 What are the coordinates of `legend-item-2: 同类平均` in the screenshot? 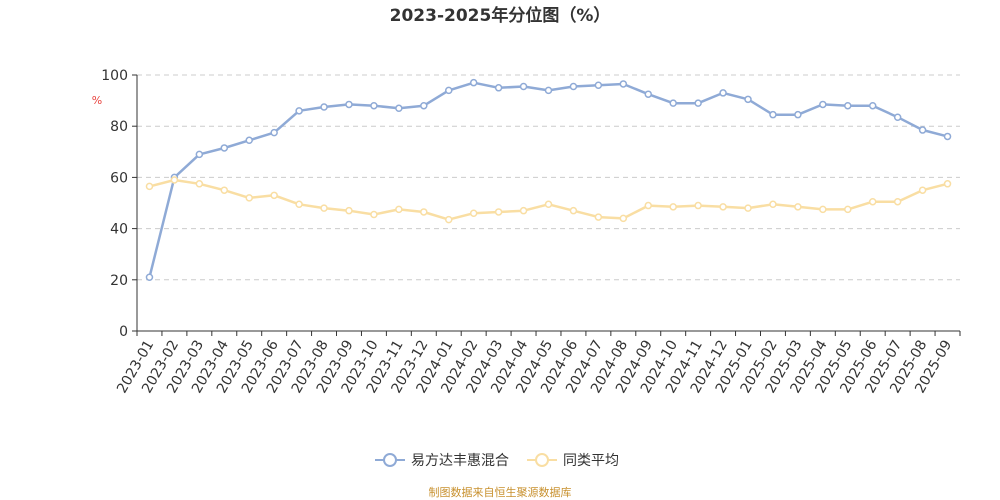 It's located at (573, 461).